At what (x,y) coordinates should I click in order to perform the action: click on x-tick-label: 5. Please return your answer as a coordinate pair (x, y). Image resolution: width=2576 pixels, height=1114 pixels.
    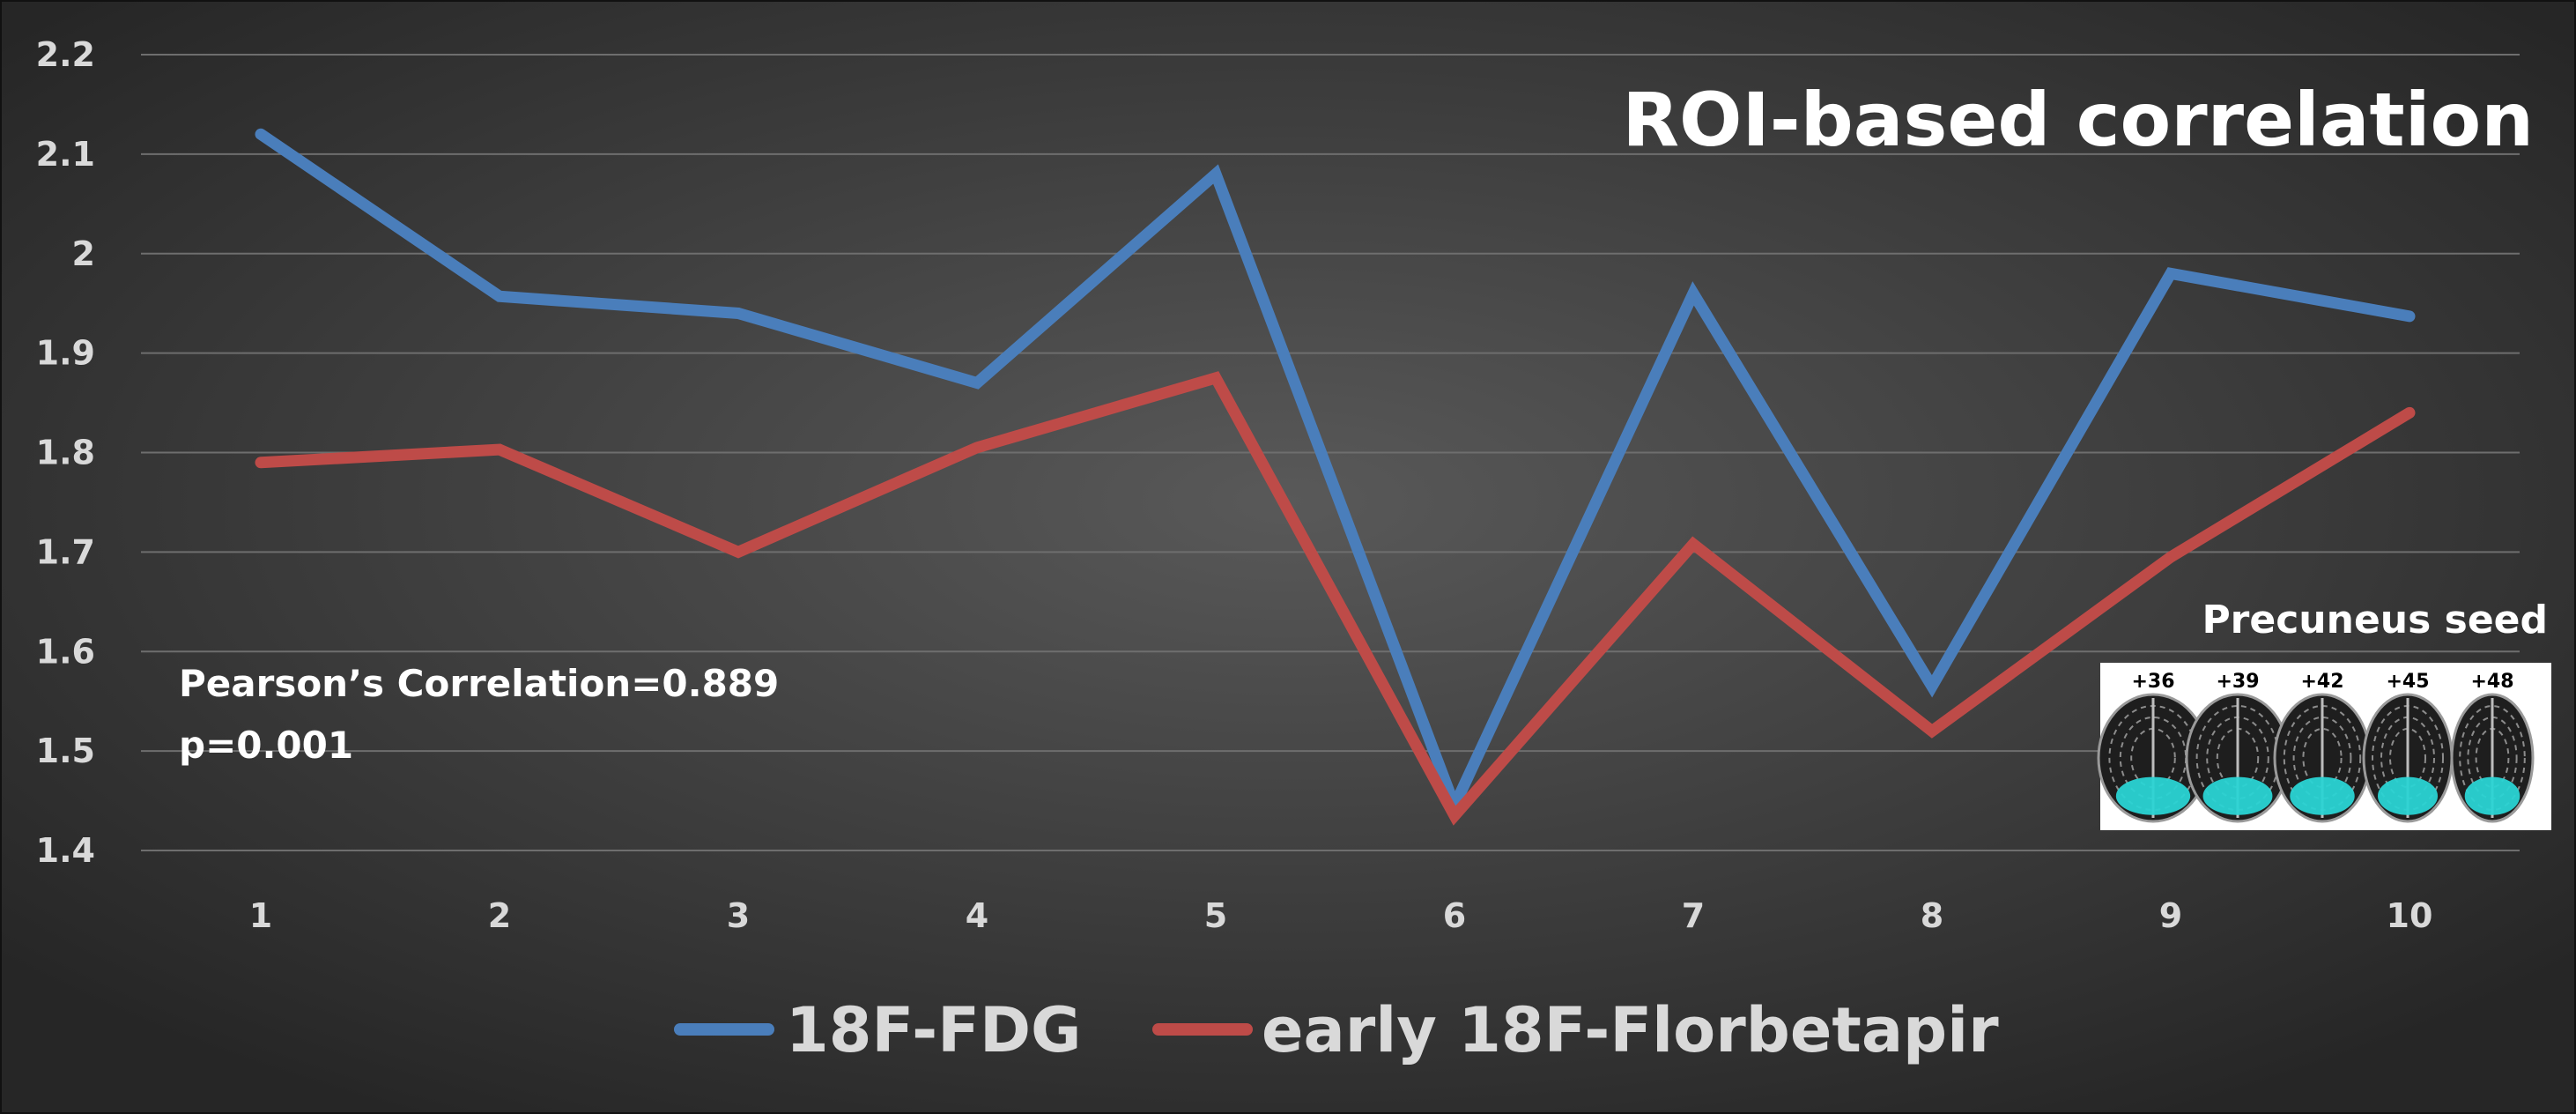
    Looking at the image, I should click on (1216, 915).